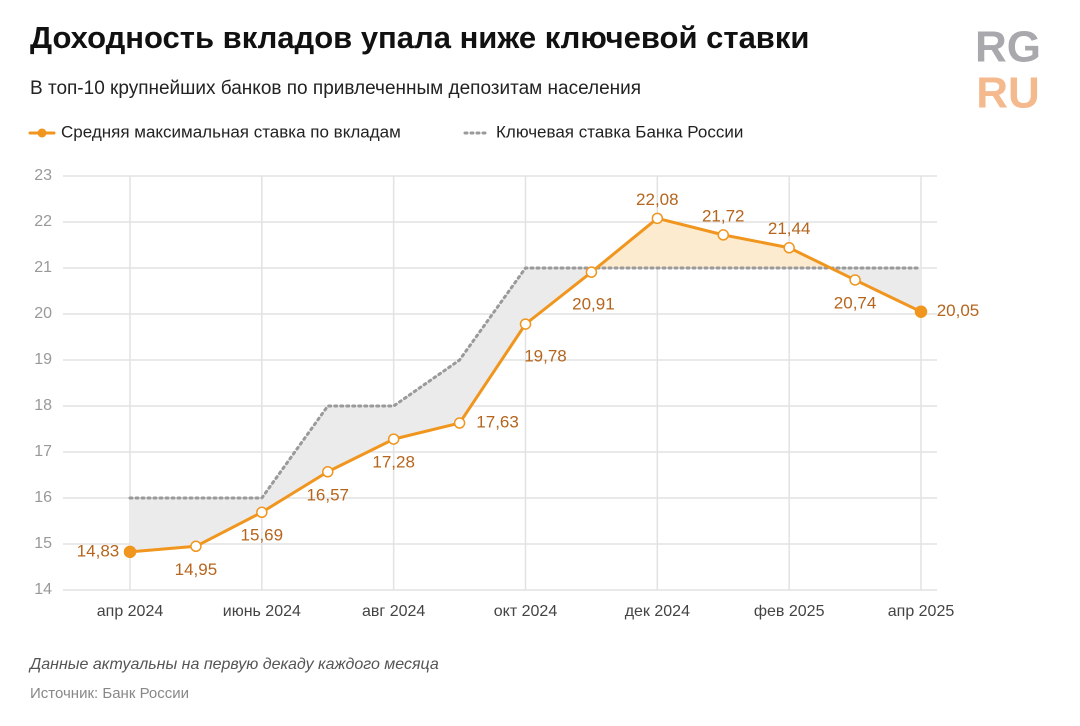 This screenshot has width=1080, height=726. I want to click on legend-label: Средняя максимальная ставка по вкладам, so click(231, 131).